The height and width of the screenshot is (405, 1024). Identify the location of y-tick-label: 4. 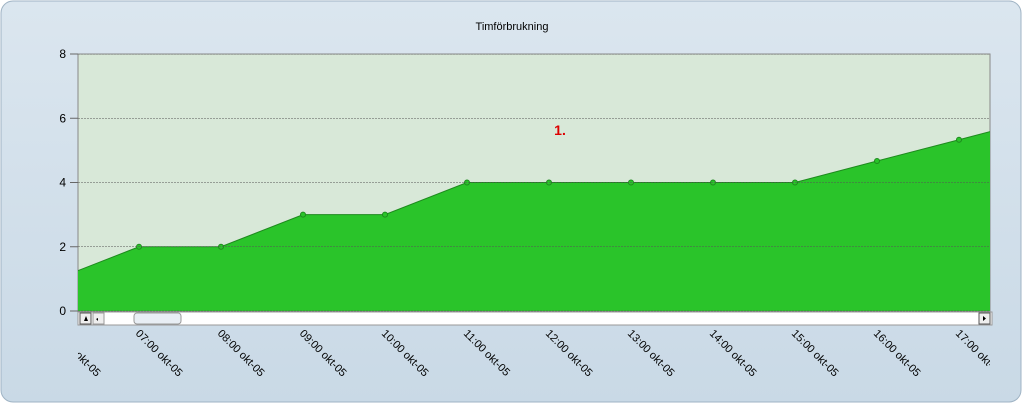
(62, 183).